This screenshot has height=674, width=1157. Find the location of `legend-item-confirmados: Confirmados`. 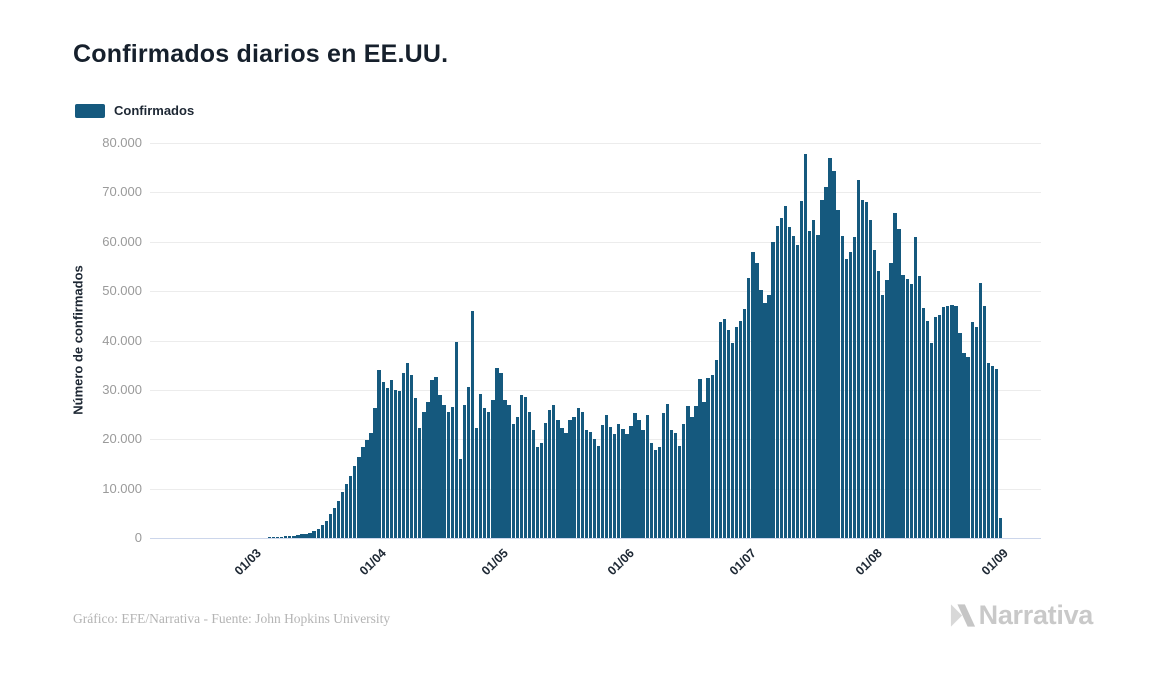

legend-item-confirmados: Confirmados is located at coordinates (134, 110).